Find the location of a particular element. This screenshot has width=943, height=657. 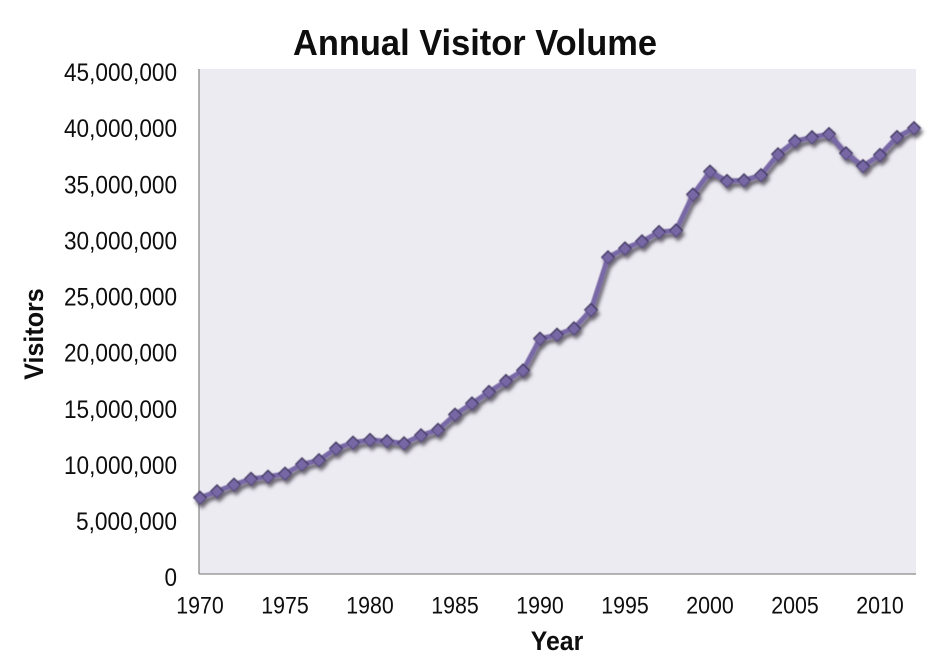

svg-text: 40,000,000 is located at coordinates (120, 129).